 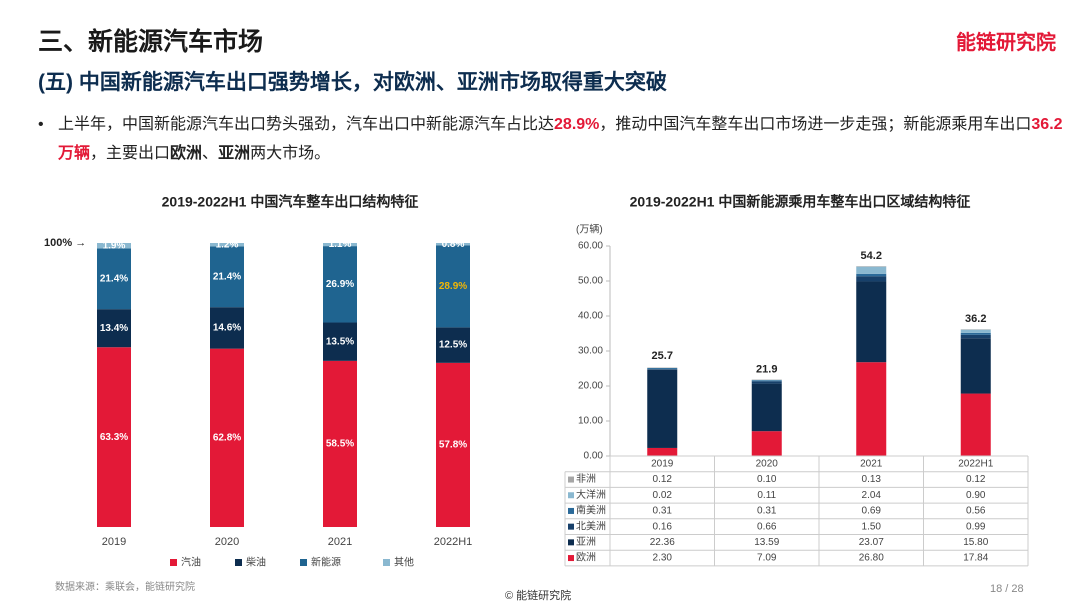 What do you see at coordinates (586, 558) in the screenshot?
I see `row-label: 欧洲` at bounding box center [586, 558].